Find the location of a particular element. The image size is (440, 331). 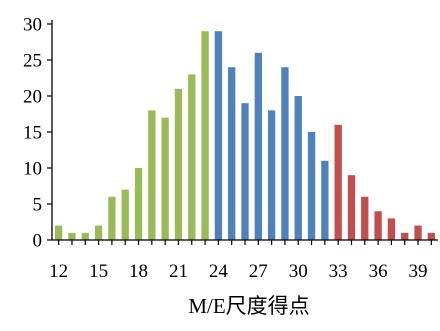

x-tick-label: 12 is located at coordinates (58, 271).